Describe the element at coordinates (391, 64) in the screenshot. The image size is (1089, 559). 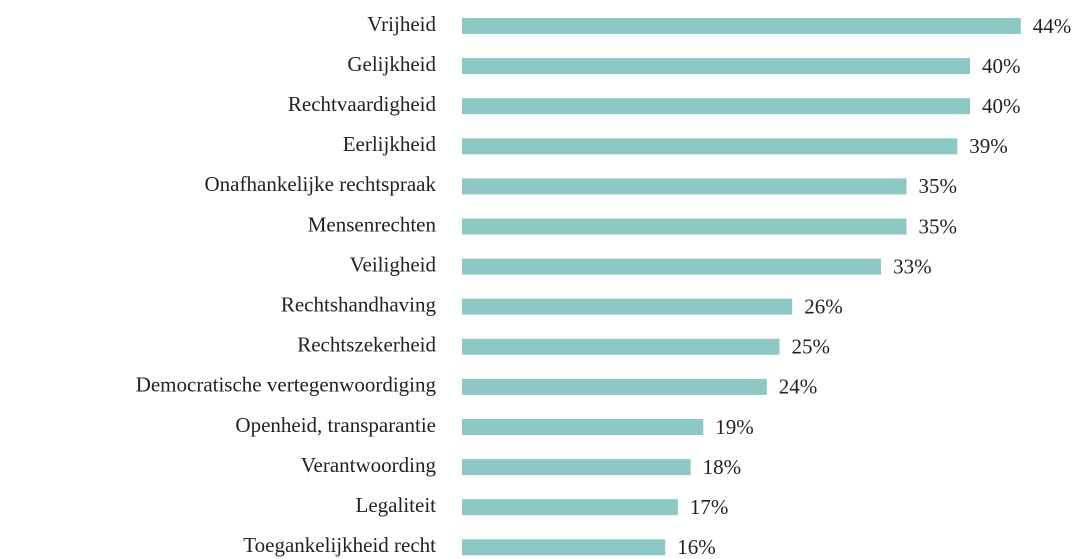
I see `category-label: Gelijkheid` at that location.